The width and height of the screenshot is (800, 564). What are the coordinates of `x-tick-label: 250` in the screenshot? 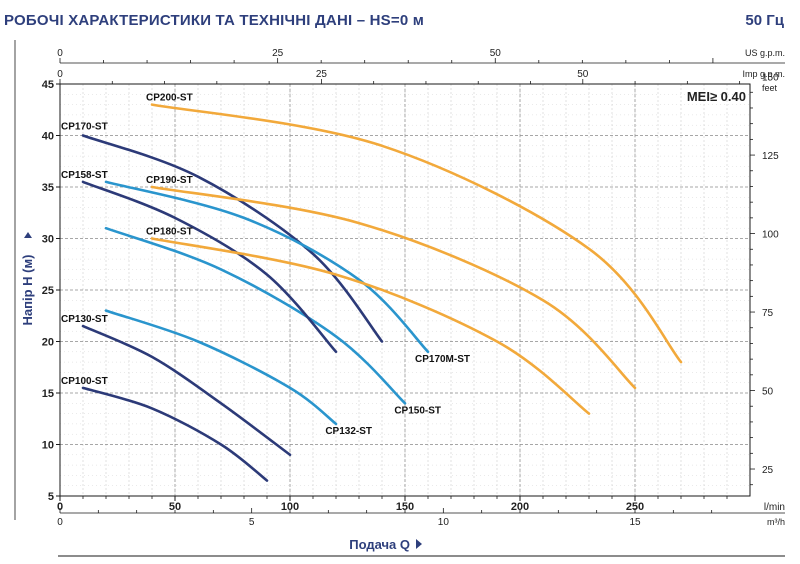 It's located at (635, 507).